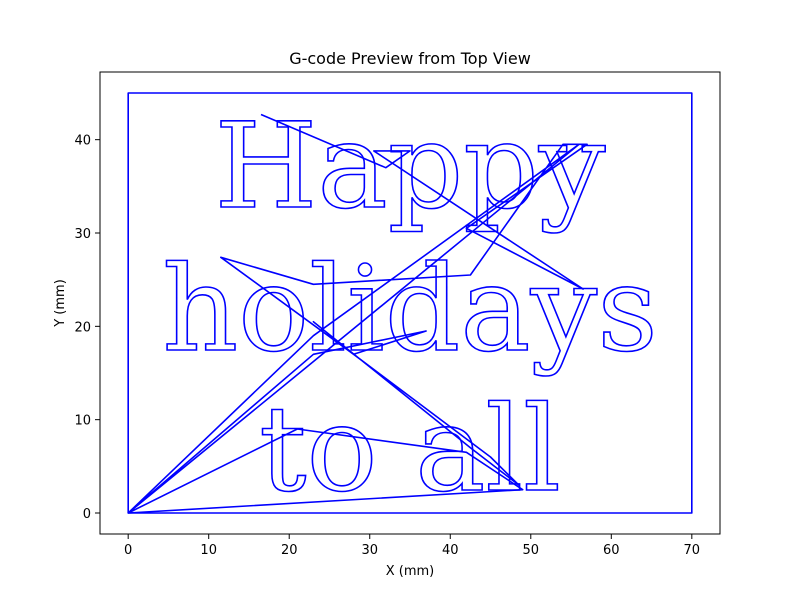 This screenshot has width=800, height=600. Describe the element at coordinates (412, 546) in the screenshot. I see `x-axis: 0 10 20 30 40 50 60 70` at that location.